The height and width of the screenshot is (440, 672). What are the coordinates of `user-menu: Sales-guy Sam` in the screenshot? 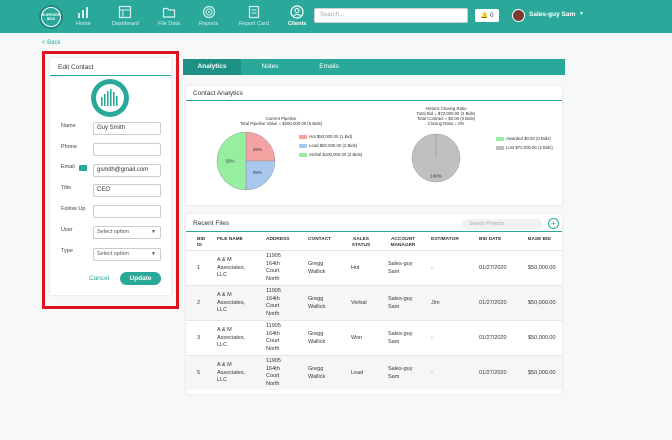 It's located at (552, 14).